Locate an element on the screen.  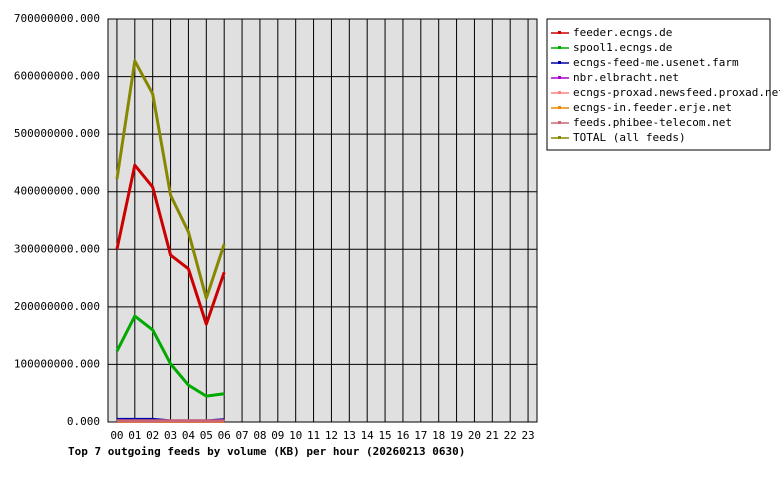
x-tick-label: 09 is located at coordinates (277, 435).